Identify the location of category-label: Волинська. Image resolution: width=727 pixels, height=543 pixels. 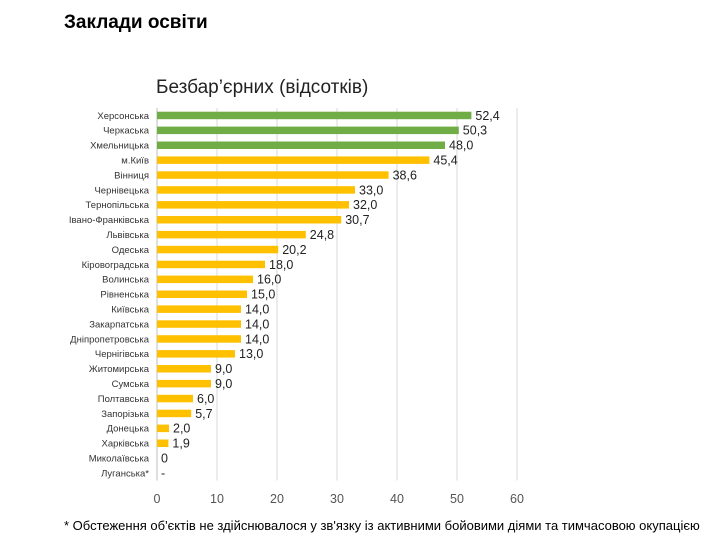
(126, 280).